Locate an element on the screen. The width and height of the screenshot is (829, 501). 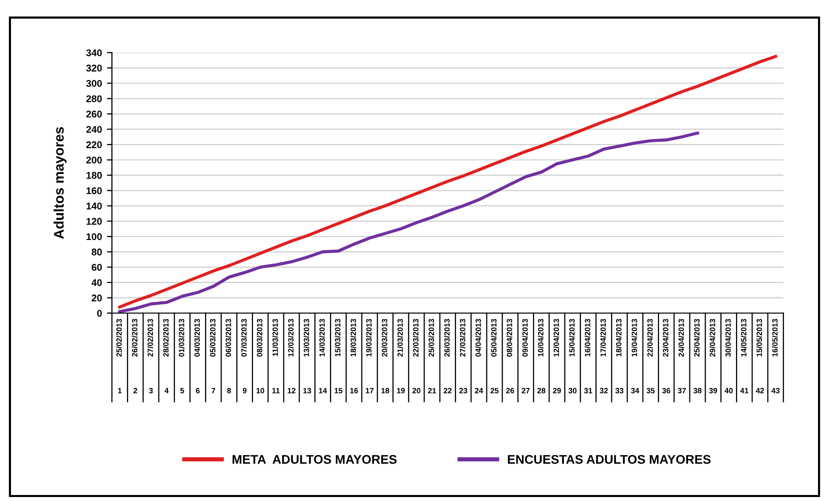
y-tick-label: 0 is located at coordinates (99, 313).